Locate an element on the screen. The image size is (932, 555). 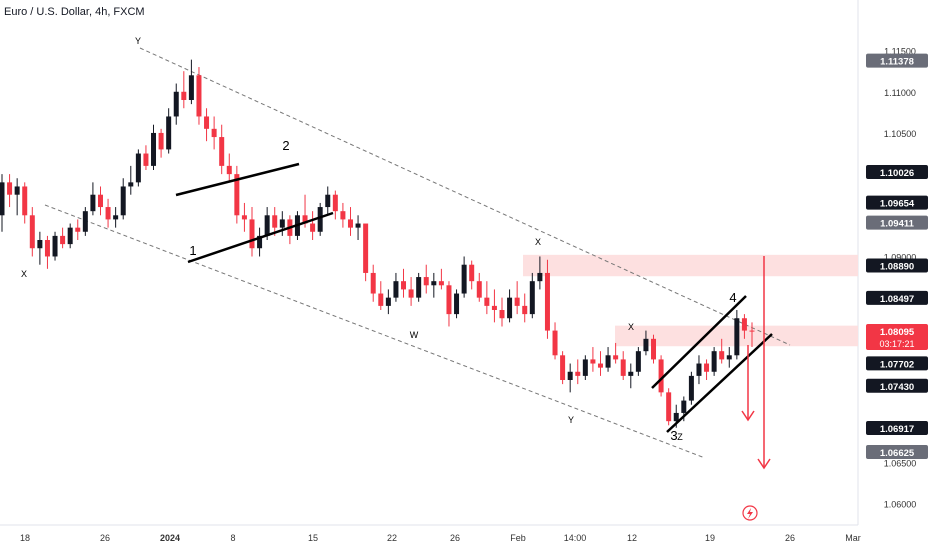
wave-label: 3 is located at coordinates (673, 435).